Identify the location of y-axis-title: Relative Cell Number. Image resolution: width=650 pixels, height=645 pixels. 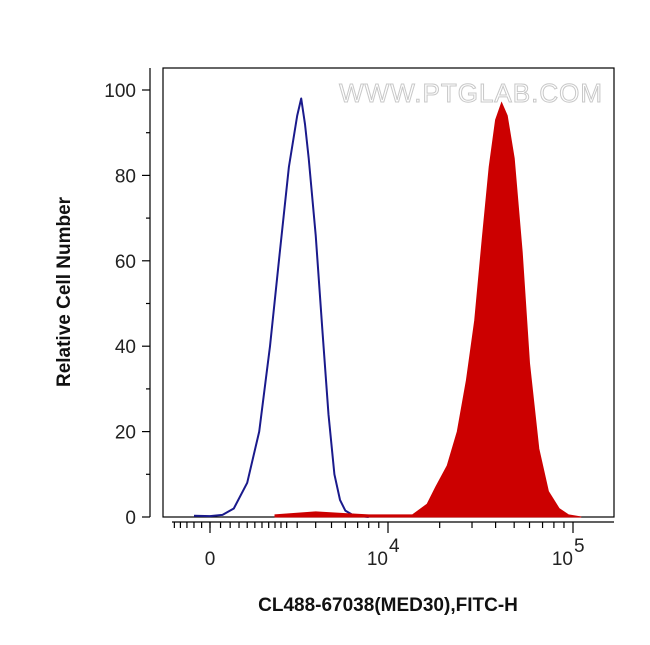
(64, 291).